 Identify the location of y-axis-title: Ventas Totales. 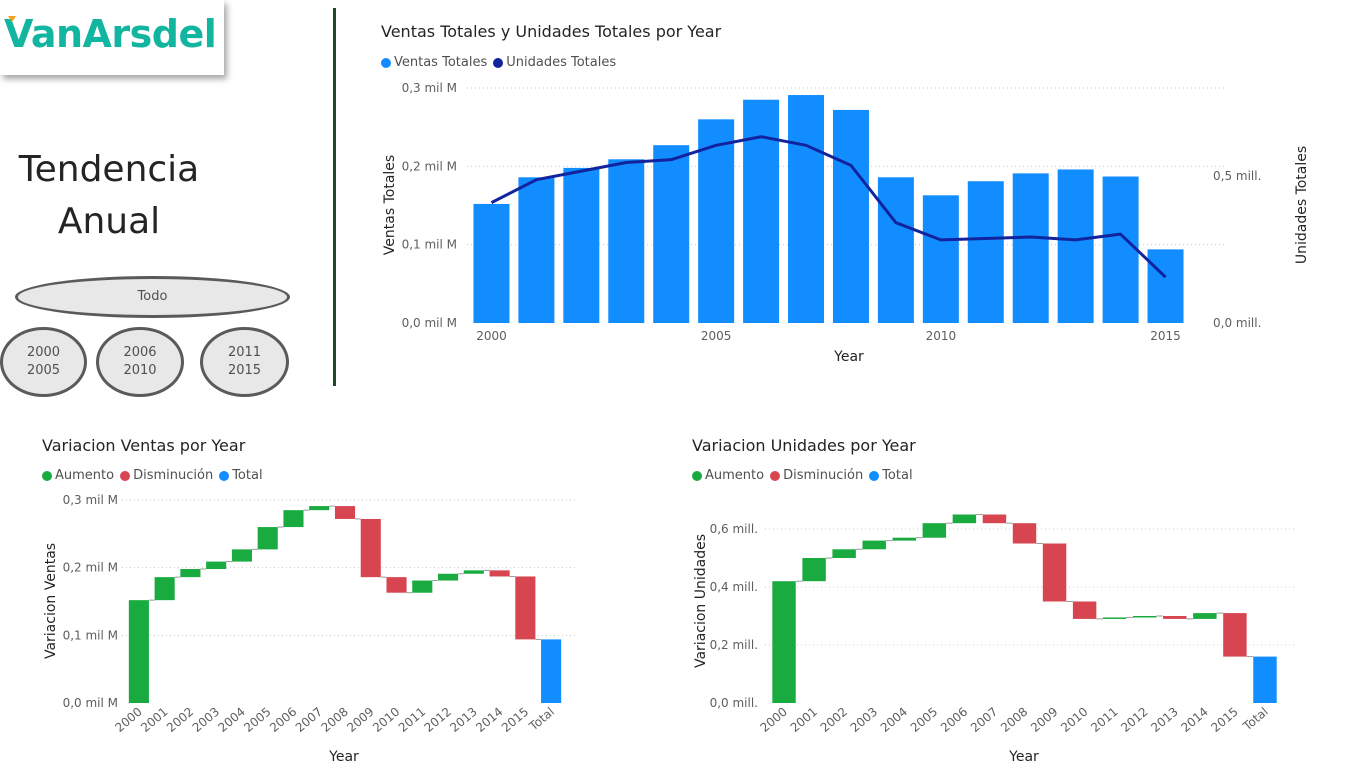
(390, 205).